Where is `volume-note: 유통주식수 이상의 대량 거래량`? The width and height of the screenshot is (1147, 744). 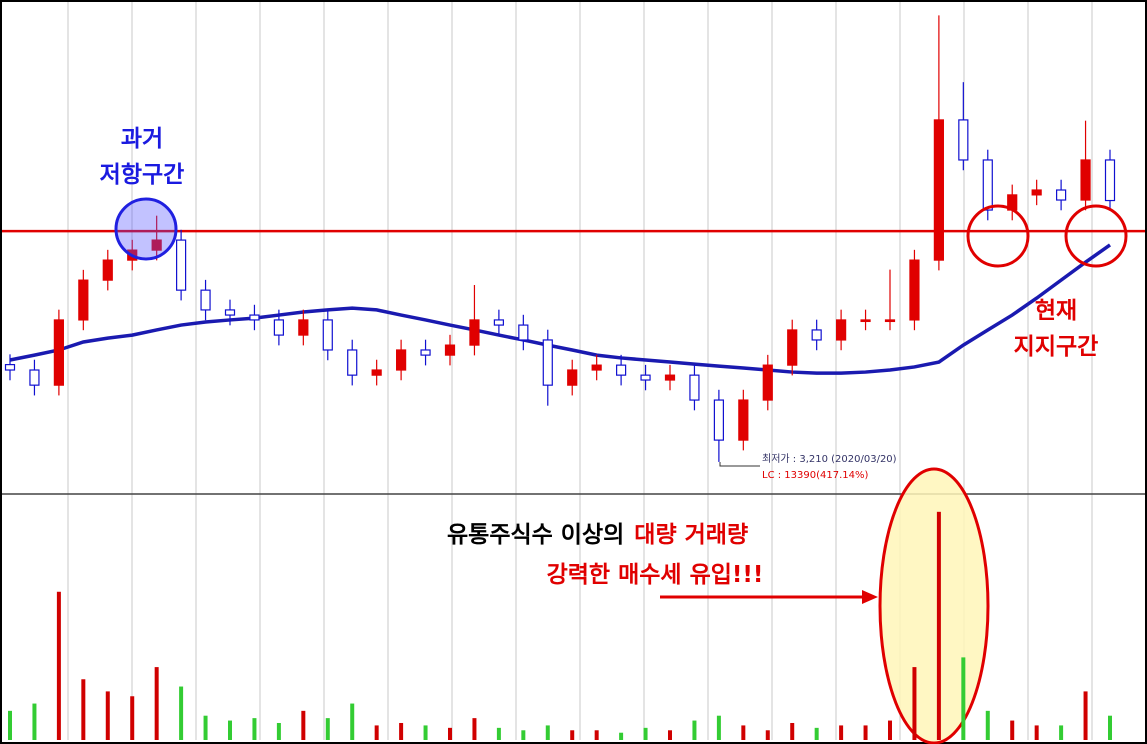
volume-note: 유통주식수 이상의 대량 거래량 is located at coordinates (597, 535).